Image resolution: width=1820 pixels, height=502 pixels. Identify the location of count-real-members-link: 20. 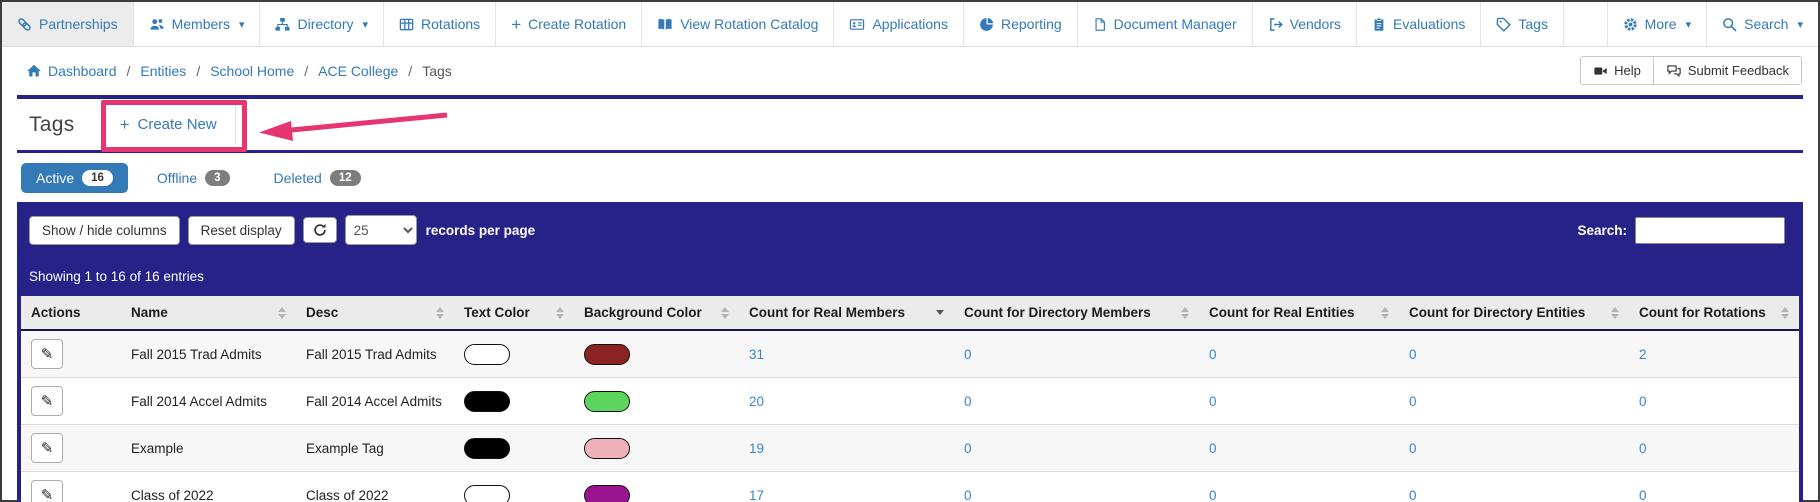
(757, 401).